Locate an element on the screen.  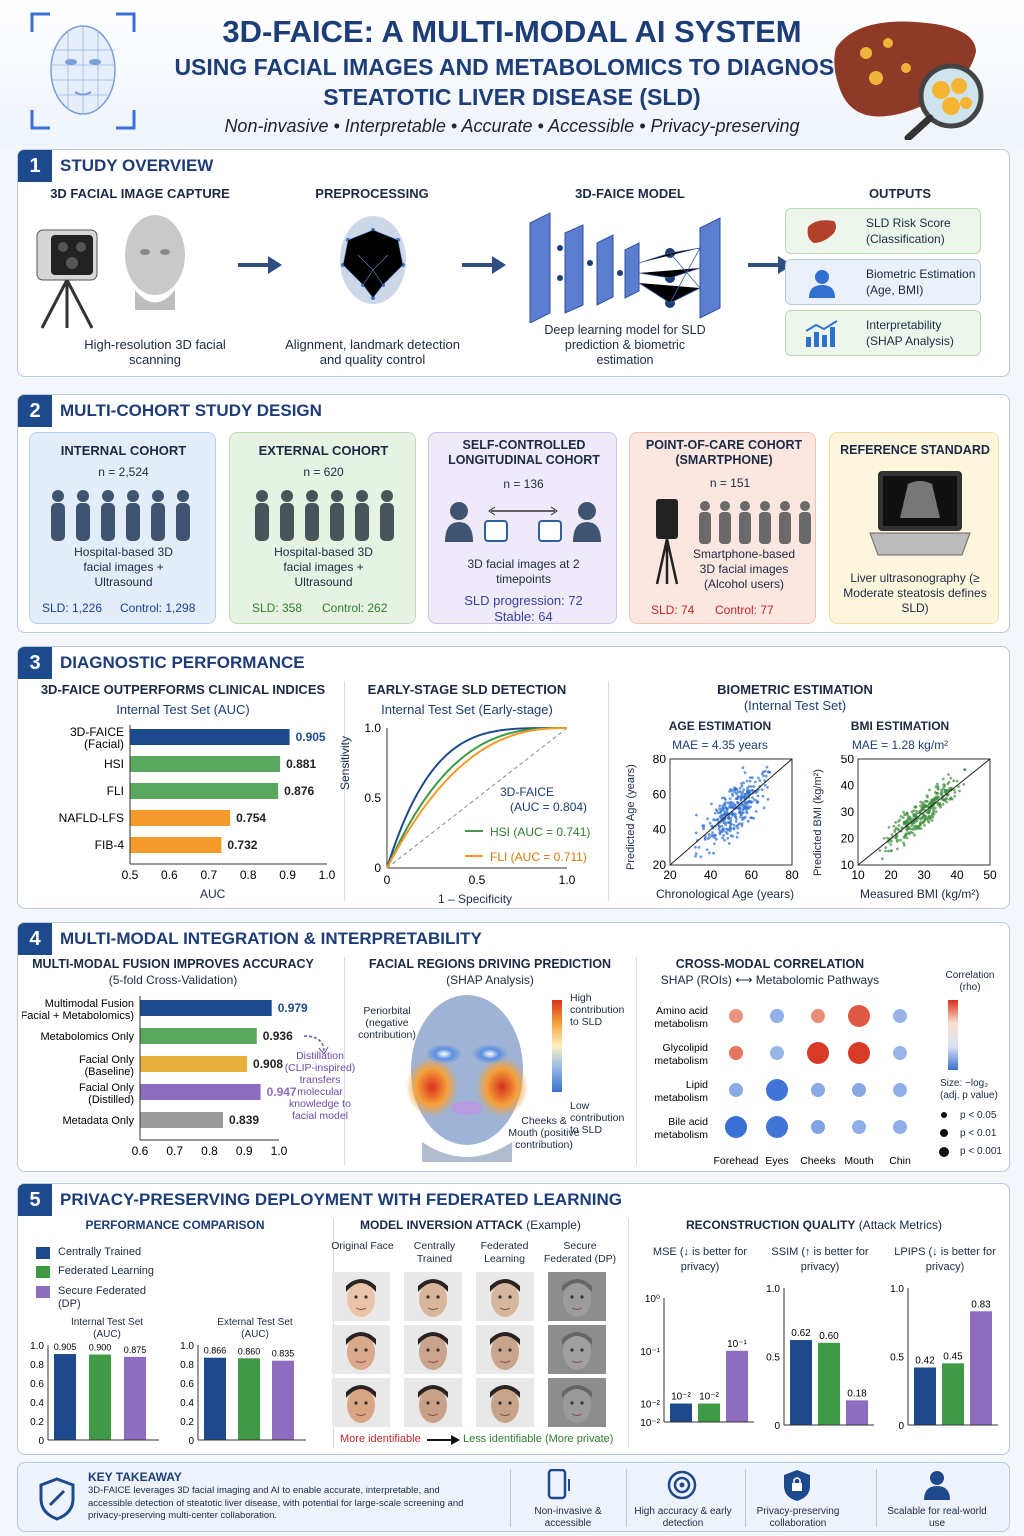
auc-chart-subtitle: Internal Test Set (AUC) is located at coordinates (183, 709).